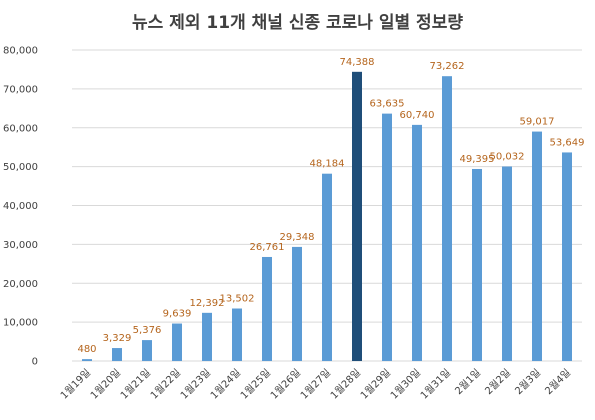 Image resolution: width=595 pixels, height=420 pixels. Describe the element at coordinates (195, 384) in the screenshot. I see `x-tick-label: 1월23일` at that location.